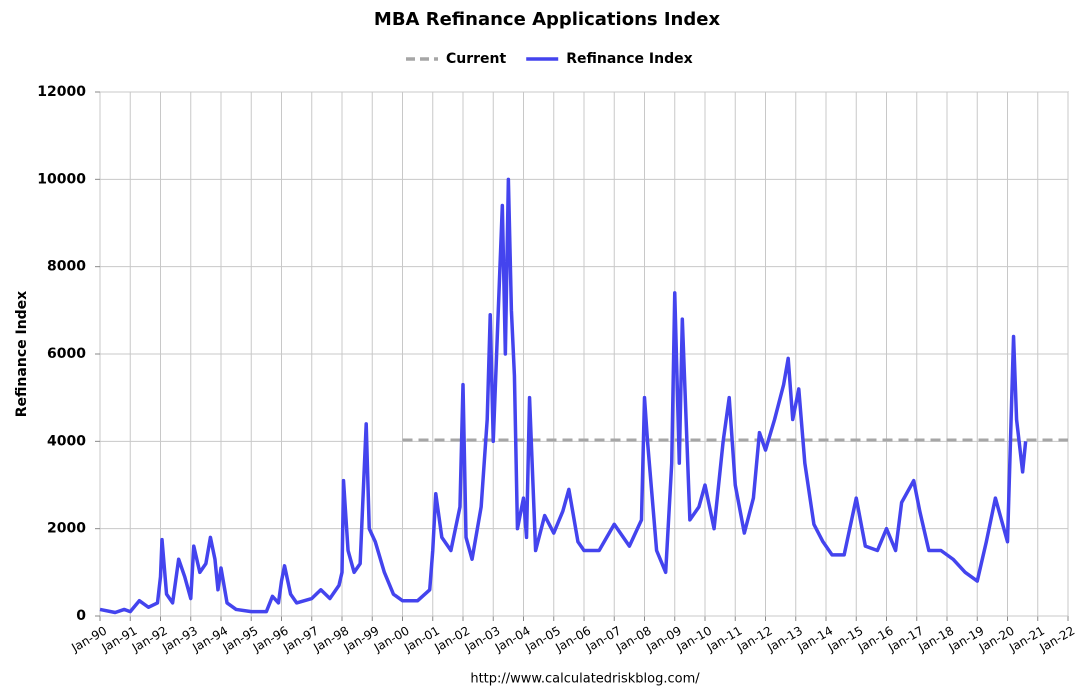 The width and height of the screenshot is (1082, 696). What do you see at coordinates (585, 679) in the screenshot?
I see `source: http://www.calculatedriskblog.com/` at bounding box center [585, 679].